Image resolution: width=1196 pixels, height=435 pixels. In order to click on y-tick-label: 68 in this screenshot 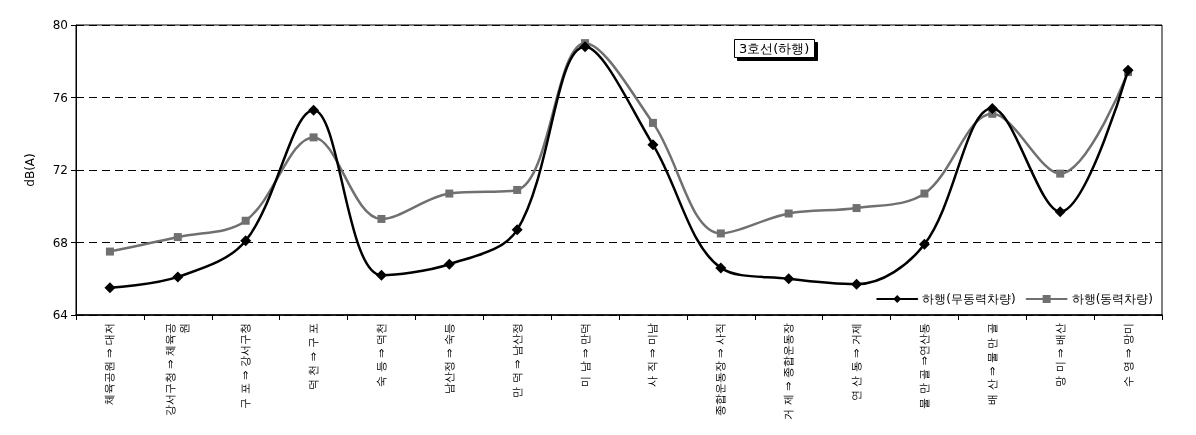, I will do `click(60, 242)`.